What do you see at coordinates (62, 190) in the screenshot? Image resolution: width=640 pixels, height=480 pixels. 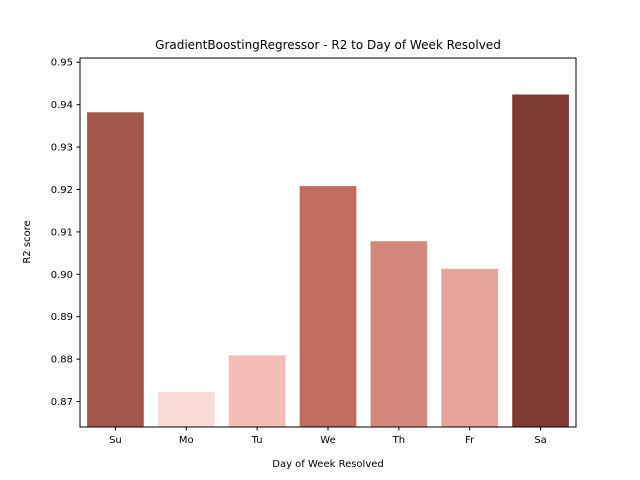 I see `y-tick-label: 0.92` at bounding box center [62, 190].